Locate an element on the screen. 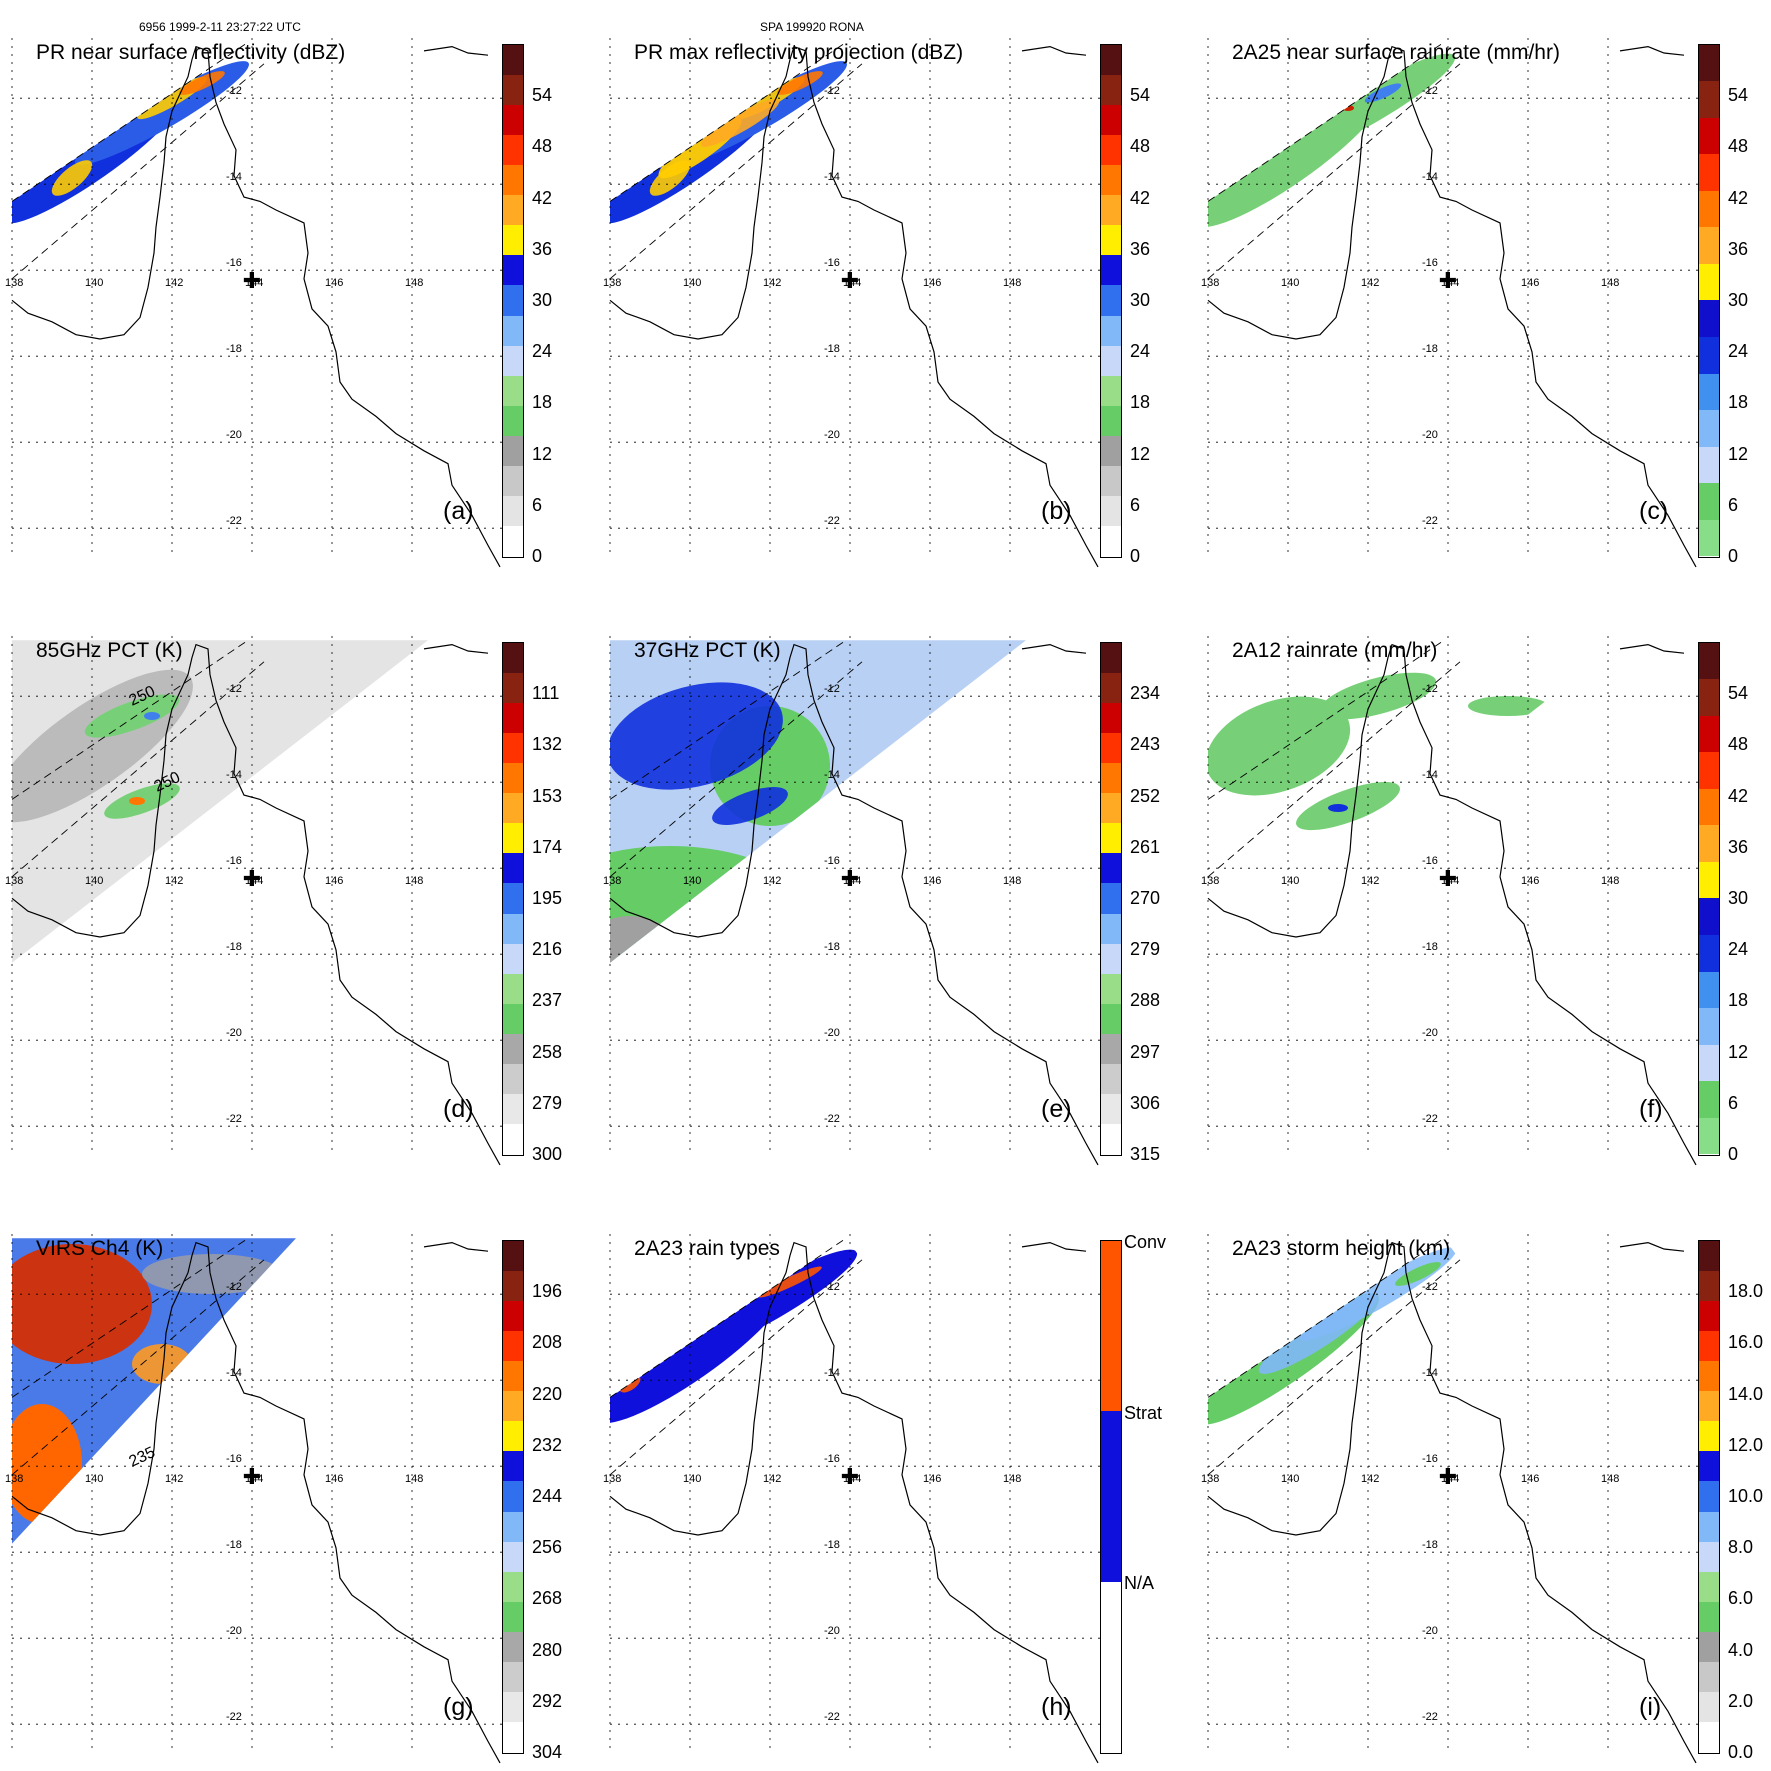  colorbar-frame is located at coordinates (513, 1497).